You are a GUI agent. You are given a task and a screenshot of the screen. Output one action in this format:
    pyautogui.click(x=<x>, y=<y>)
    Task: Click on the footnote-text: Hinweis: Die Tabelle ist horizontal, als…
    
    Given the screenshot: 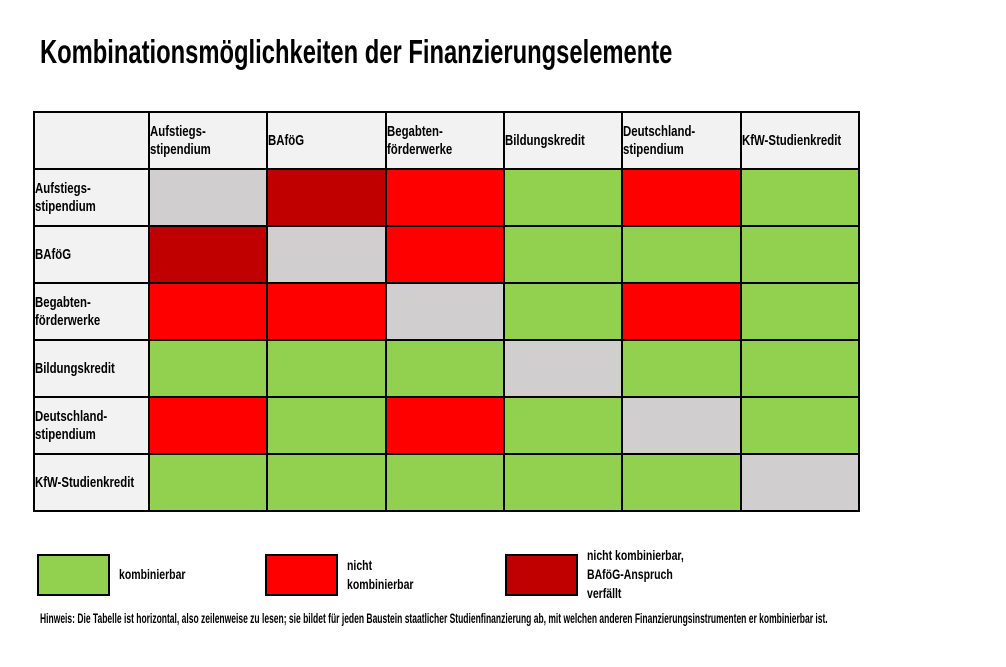 What is the action you would take?
    pyautogui.click(x=434, y=618)
    